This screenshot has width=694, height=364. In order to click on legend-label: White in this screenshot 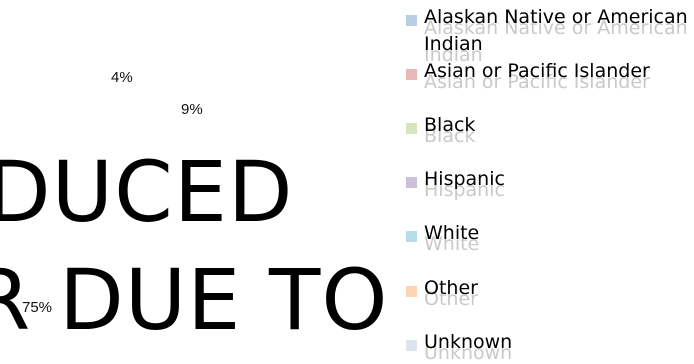, I will do `click(452, 233)`.